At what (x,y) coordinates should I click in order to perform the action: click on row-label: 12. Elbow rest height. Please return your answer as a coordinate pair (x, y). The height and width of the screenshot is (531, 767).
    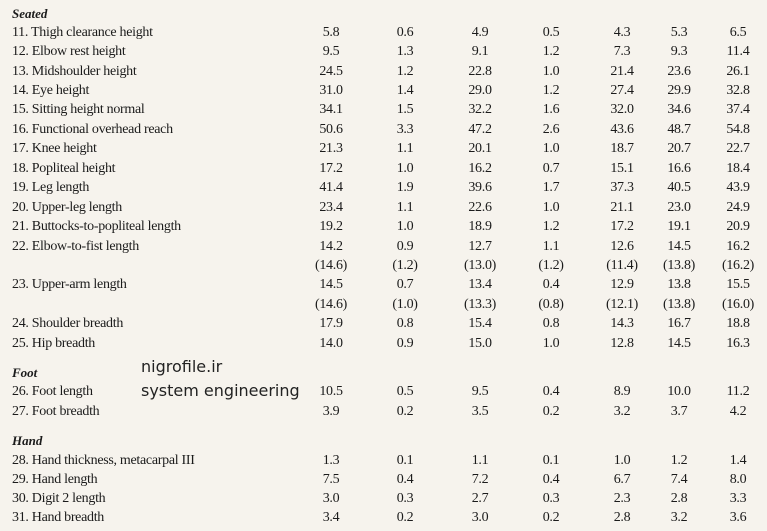
    Looking at the image, I should click on (69, 51).